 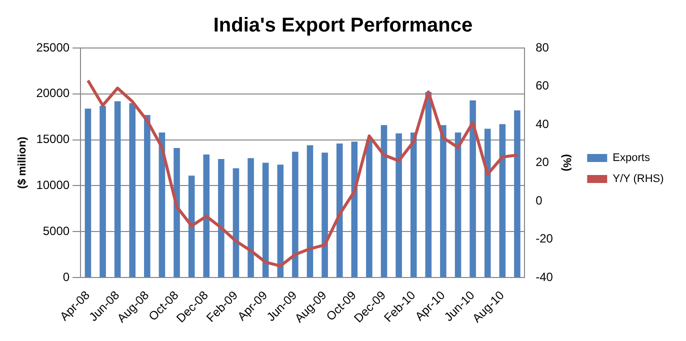 What do you see at coordinates (53, 139) in the screenshot?
I see `y-tick-label: 15000` at bounding box center [53, 139].